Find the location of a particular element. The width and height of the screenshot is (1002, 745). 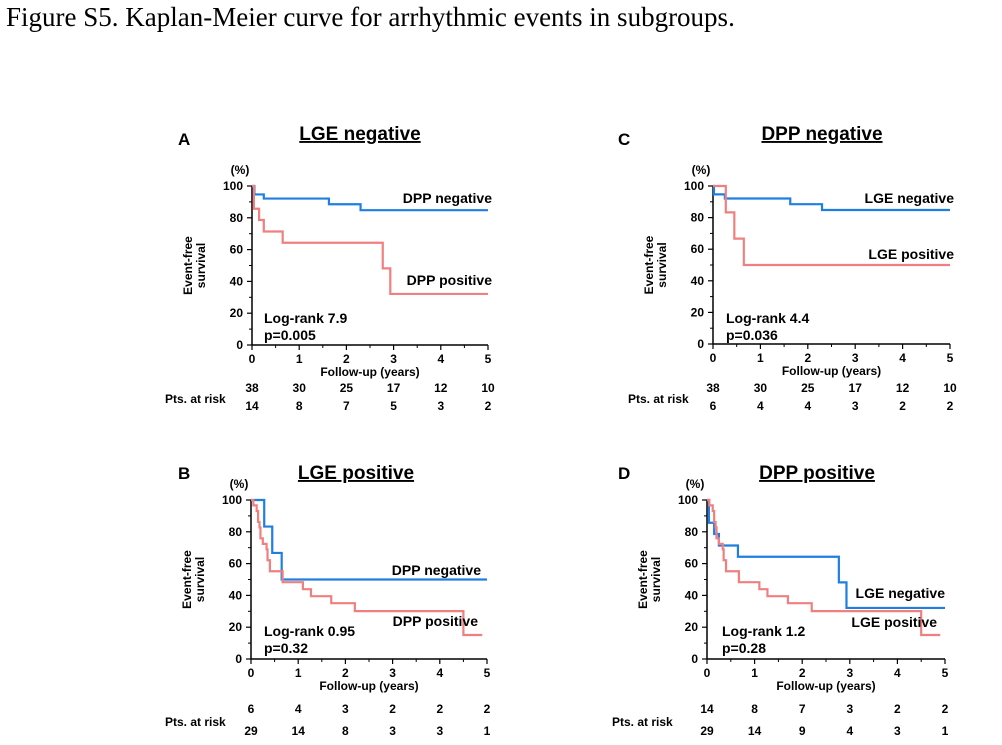

panel-d-at-risk-value: 29 is located at coordinates (707, 731).